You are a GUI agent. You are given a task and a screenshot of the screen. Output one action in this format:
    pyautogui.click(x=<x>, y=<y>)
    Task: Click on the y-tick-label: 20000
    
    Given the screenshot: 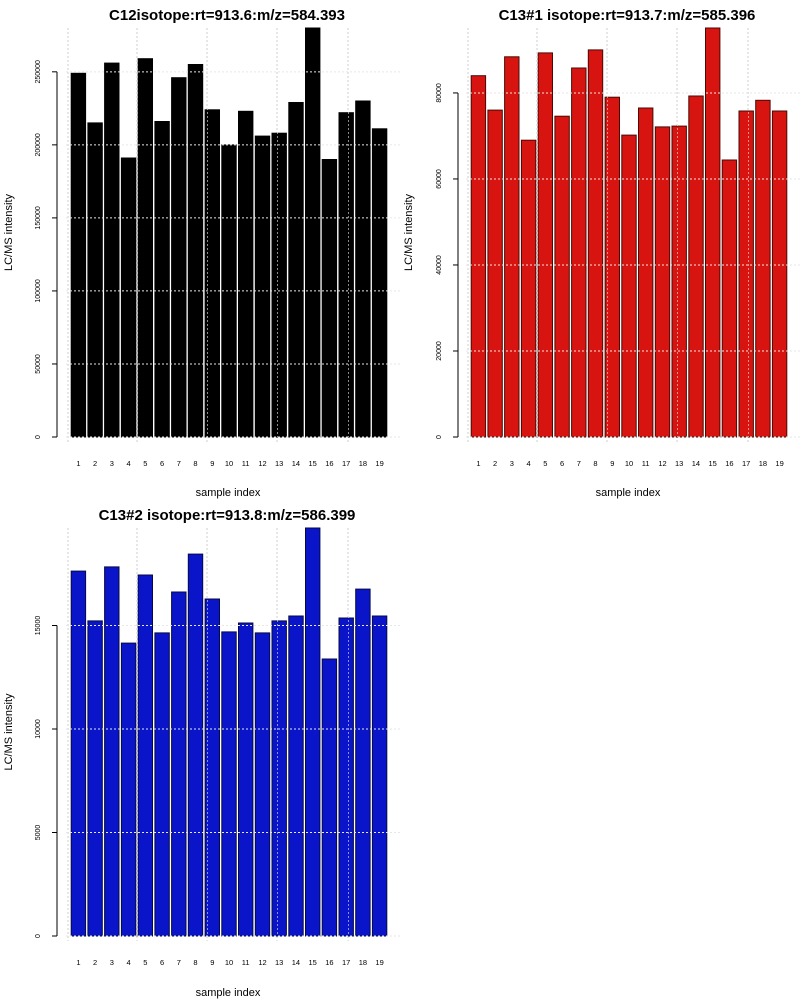 What is the action you would take?
    pyautogui.click(x=439, y=351)
    